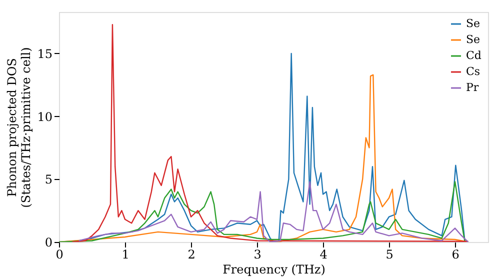 Image resolution: width=500 pixels, height=280 pixels. I want to click on x-tick-label: 6, so click(456, 255).